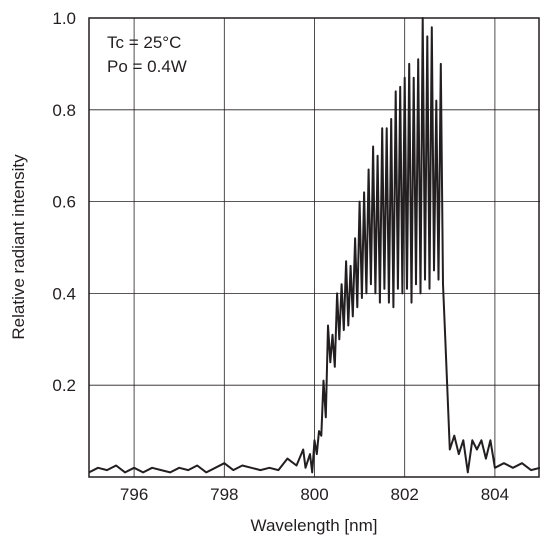  What do you see at coordinates (224, 494) in the screenshot?
I see `x-tick-label: 798` at bounding box center [224, 494].